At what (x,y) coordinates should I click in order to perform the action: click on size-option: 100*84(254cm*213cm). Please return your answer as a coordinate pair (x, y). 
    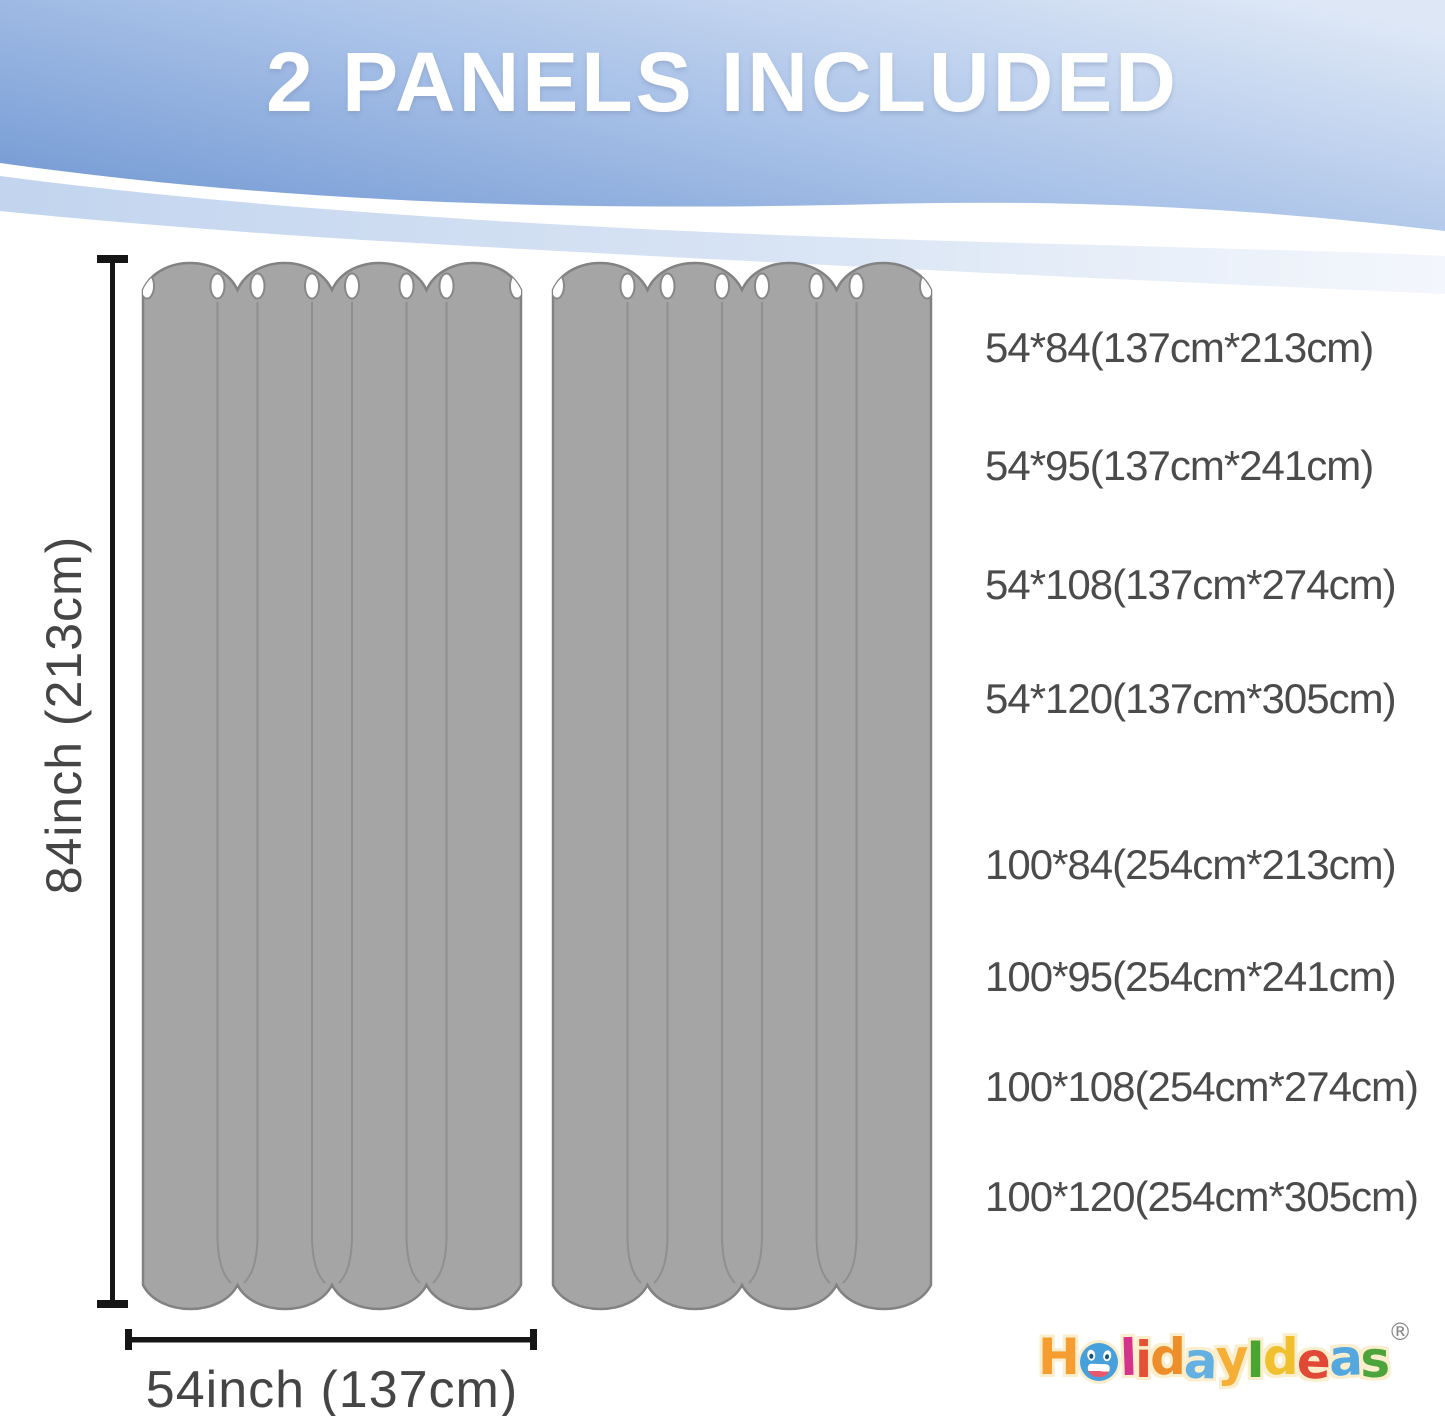
    Looking at the image, I should click on (1191, 864).